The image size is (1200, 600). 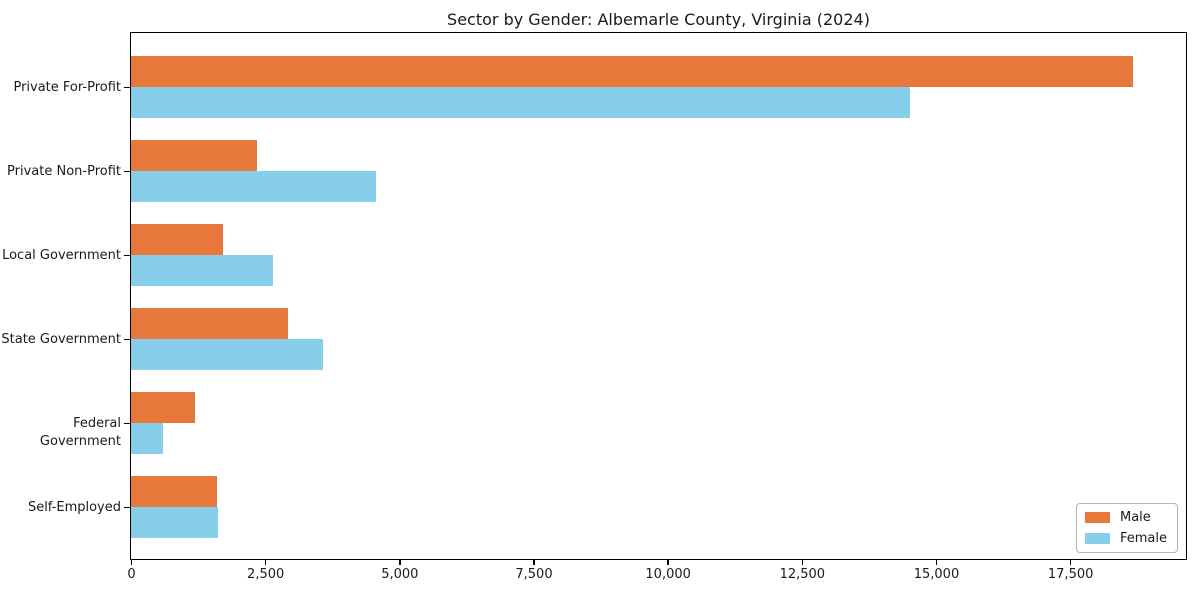 What do you see at coordinates (936, 574) in the screenshot?
I see `xtick-label-15000: 15,000` at bounding box center [936, 574].